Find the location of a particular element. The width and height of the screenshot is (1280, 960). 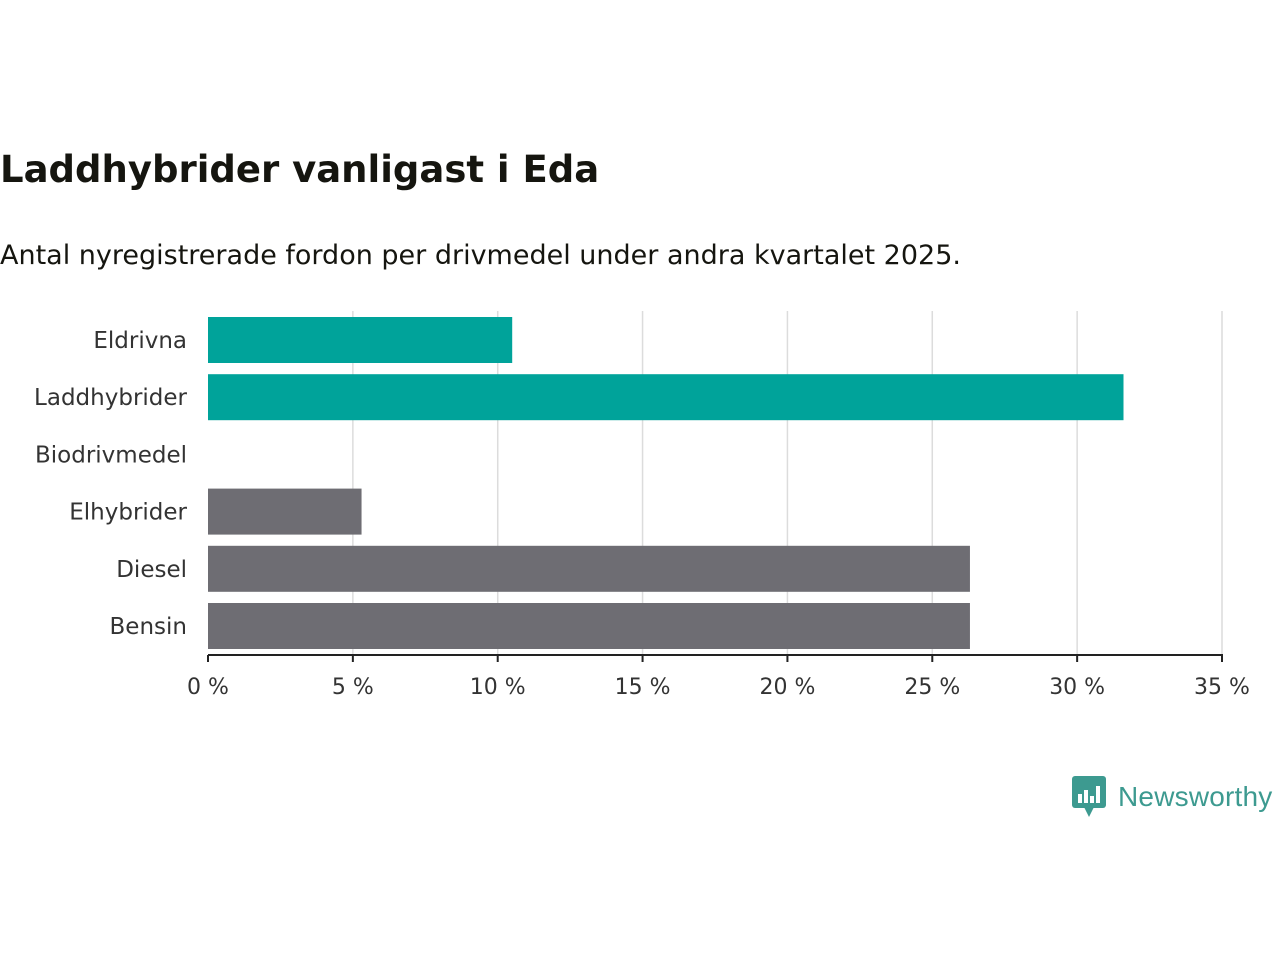

x-tick-label: 0 % is located at coordinates (208, 687).